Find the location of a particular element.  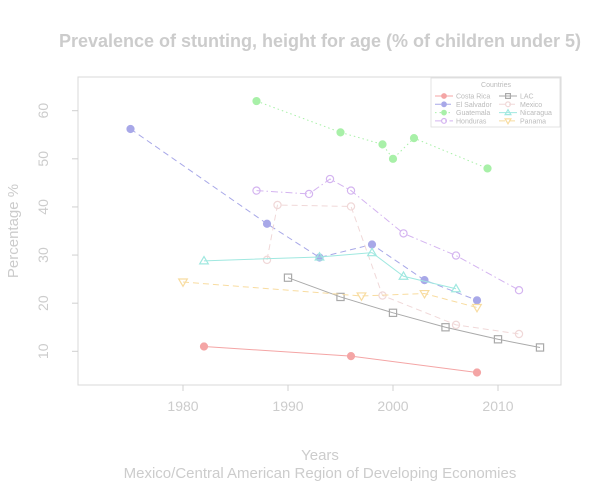

y-tick-label: 20 is located at coordinates (43, 303).